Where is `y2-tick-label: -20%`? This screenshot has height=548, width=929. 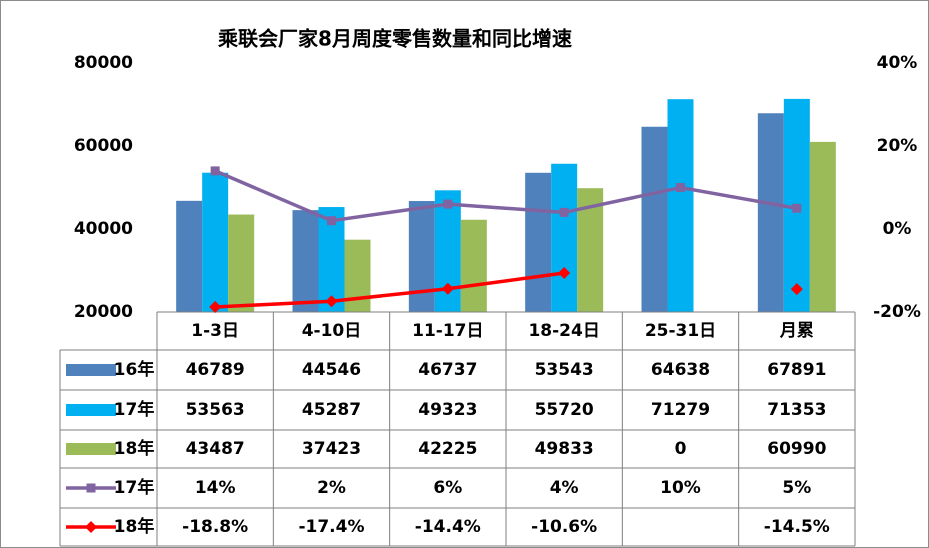 y2-tick-label: -20% is located at coordinates (897, 312).